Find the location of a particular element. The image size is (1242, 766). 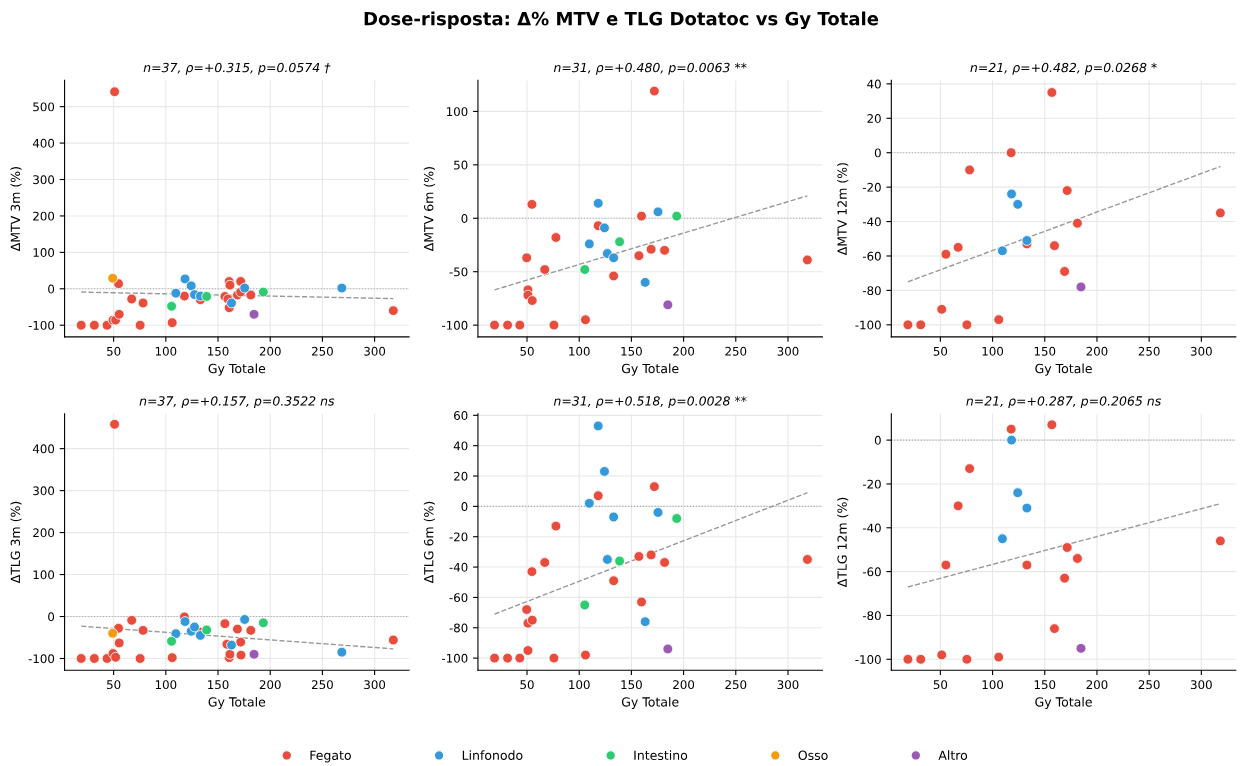

y-axis-title: ΔMTV 6m (%) is located at coordinates (429, 209).